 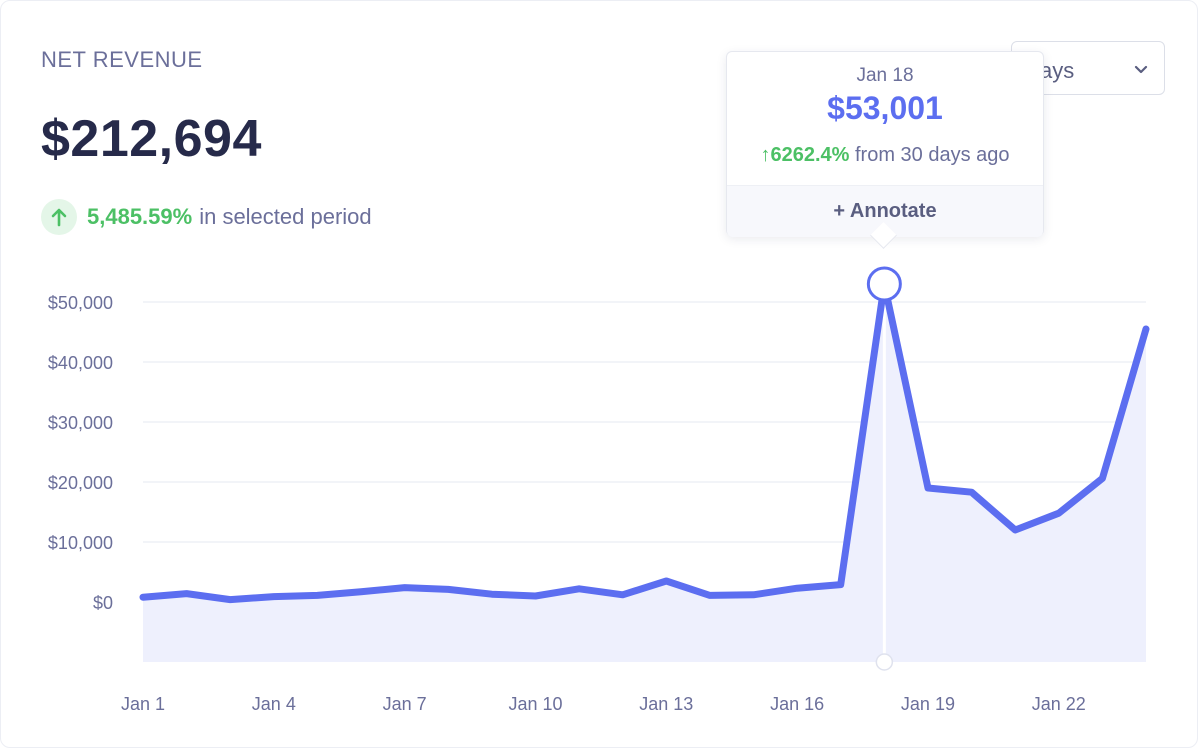 I want to click on y-tick-label: $10,000, so click(x=80, y=543).